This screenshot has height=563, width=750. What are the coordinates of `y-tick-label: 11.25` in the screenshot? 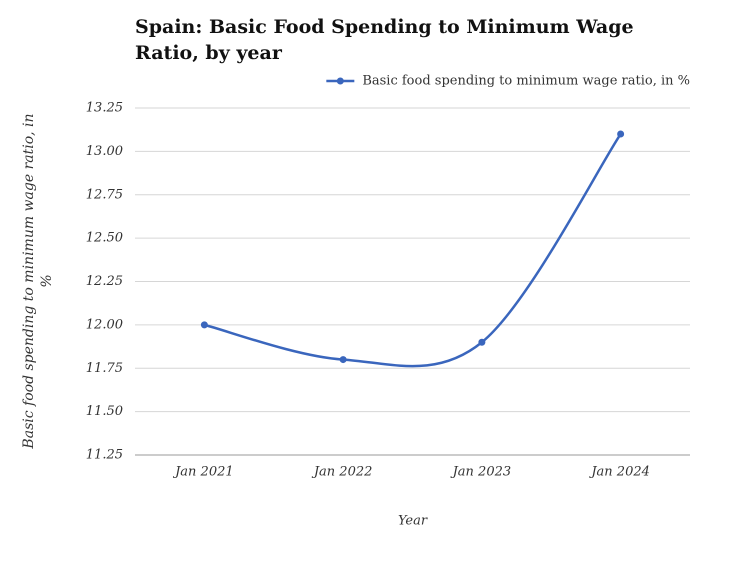 It's located at (104, 455).